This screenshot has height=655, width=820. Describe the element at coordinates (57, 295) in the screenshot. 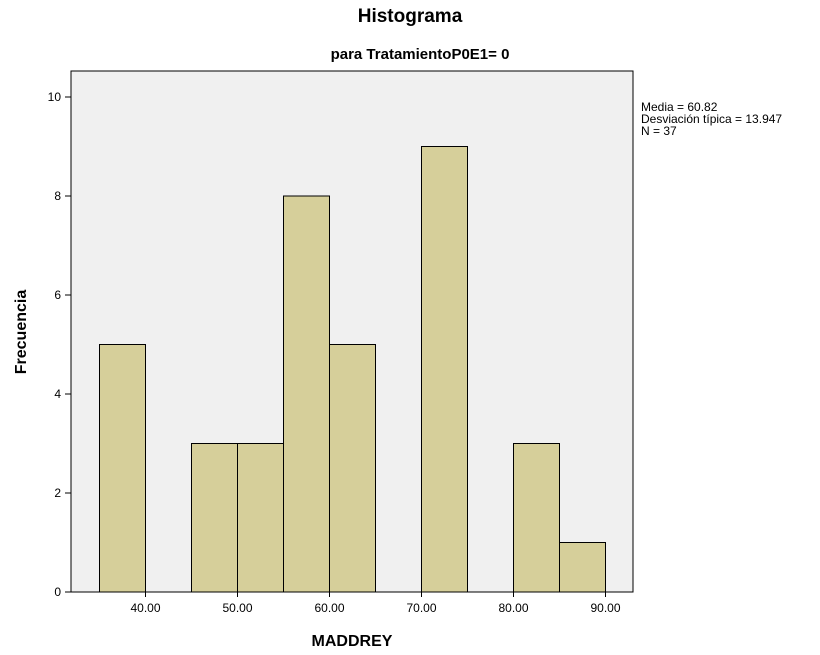

I see `y-tick-label: 6` at that location.